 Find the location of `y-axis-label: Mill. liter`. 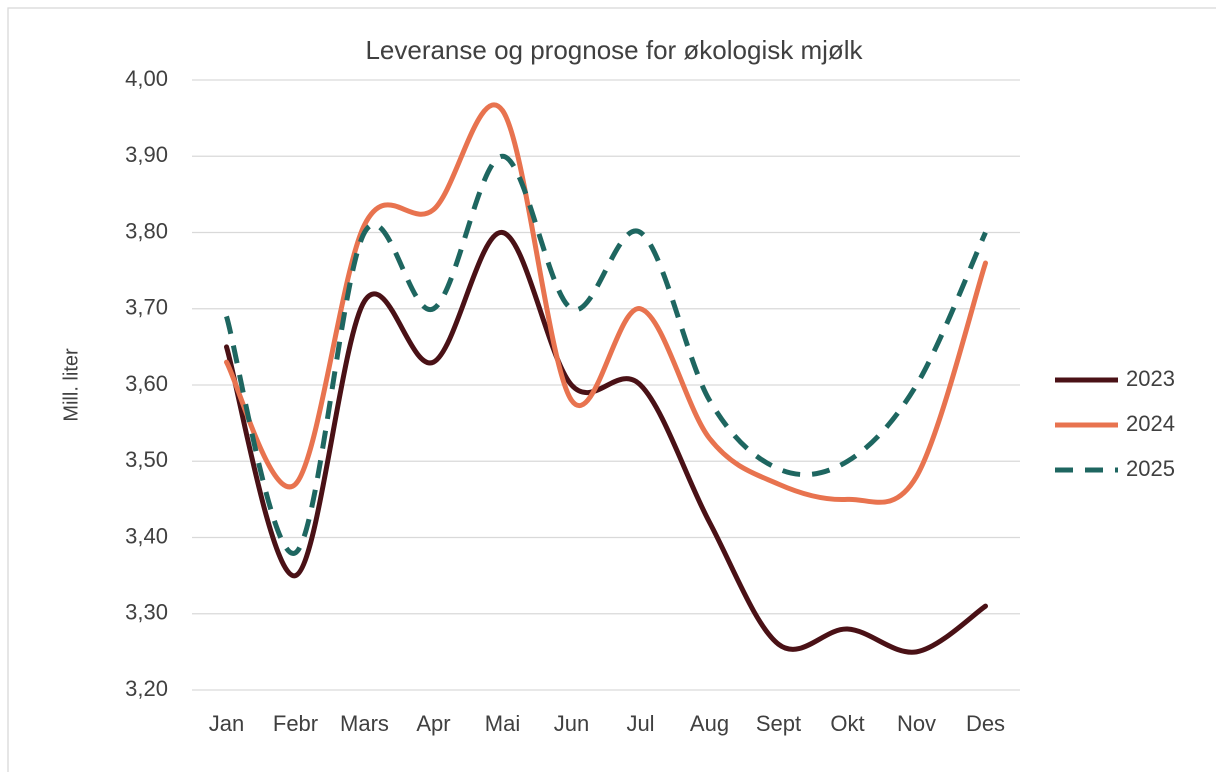

y-axis-label: Mill. liter is located at coordinates (71, 385).